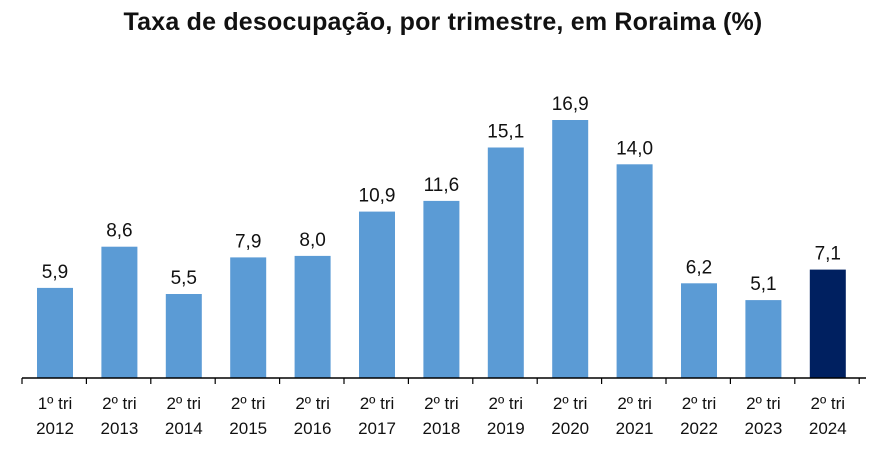 Image resolution: width=886 pixels, height=452 pixels. What do you see at coordinates (313, 428) in the screenshot?
I see `x-tick-label-year: 2016` at bounding box center [313, 428].